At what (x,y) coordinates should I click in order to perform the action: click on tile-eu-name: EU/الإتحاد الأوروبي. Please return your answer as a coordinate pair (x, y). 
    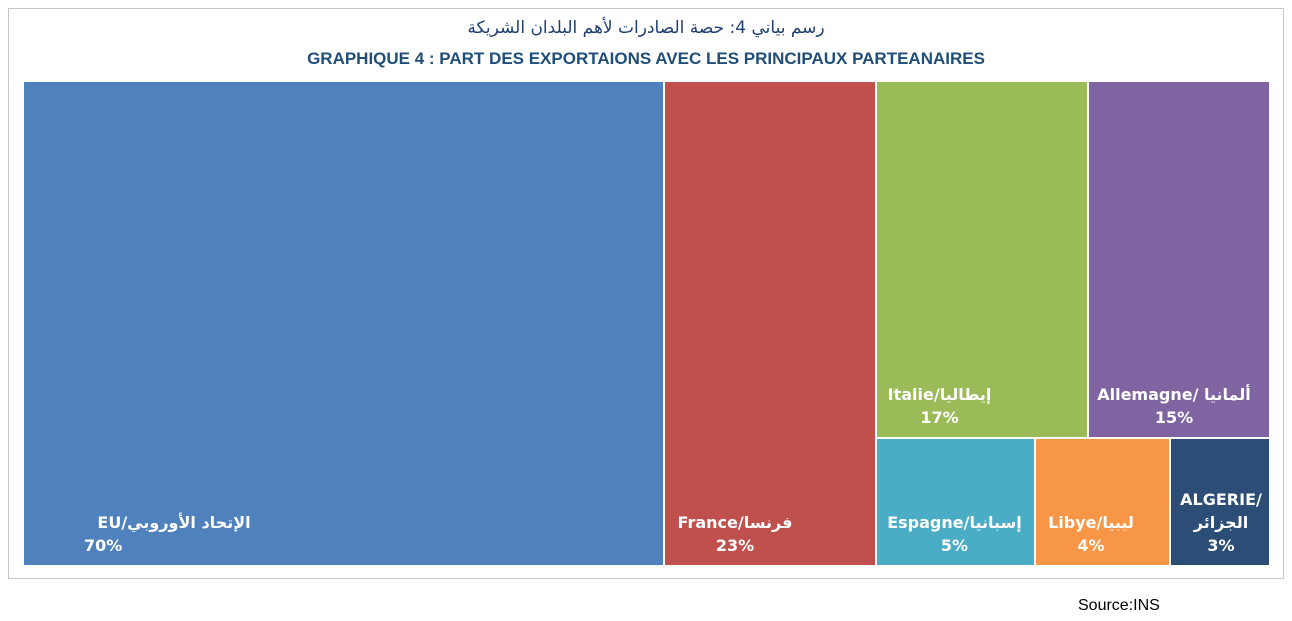
    Looking at the image, I should click on (174, 522).